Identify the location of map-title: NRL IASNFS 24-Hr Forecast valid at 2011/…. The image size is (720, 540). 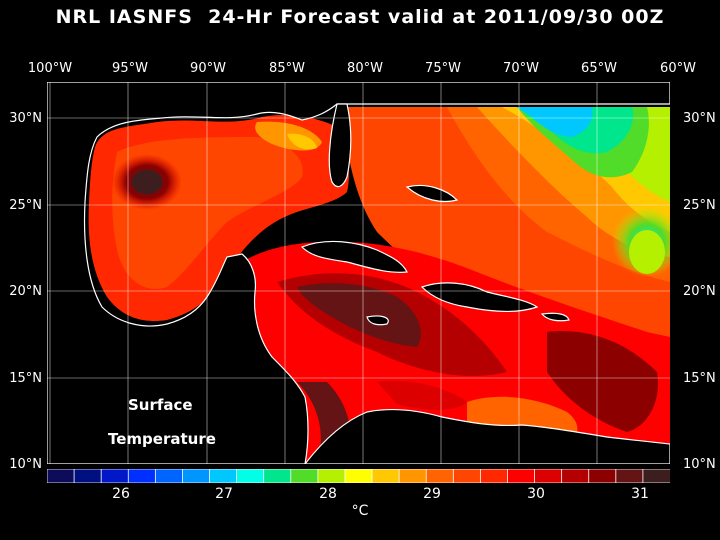
(360, 17).